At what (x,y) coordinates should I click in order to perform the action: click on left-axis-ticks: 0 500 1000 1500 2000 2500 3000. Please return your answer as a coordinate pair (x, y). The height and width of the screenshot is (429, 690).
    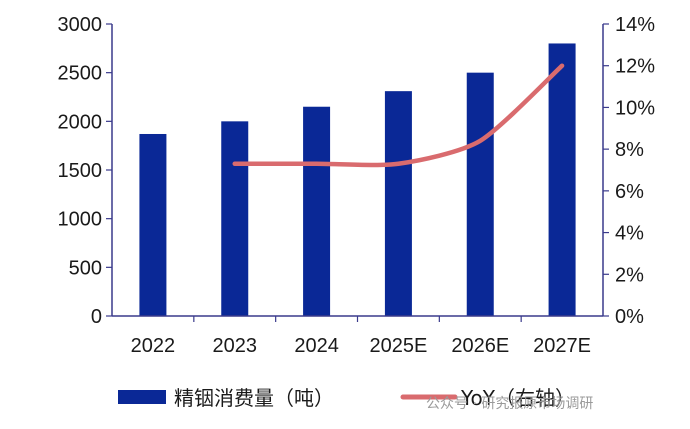
    Looking at the image, I should click on (85, 171).